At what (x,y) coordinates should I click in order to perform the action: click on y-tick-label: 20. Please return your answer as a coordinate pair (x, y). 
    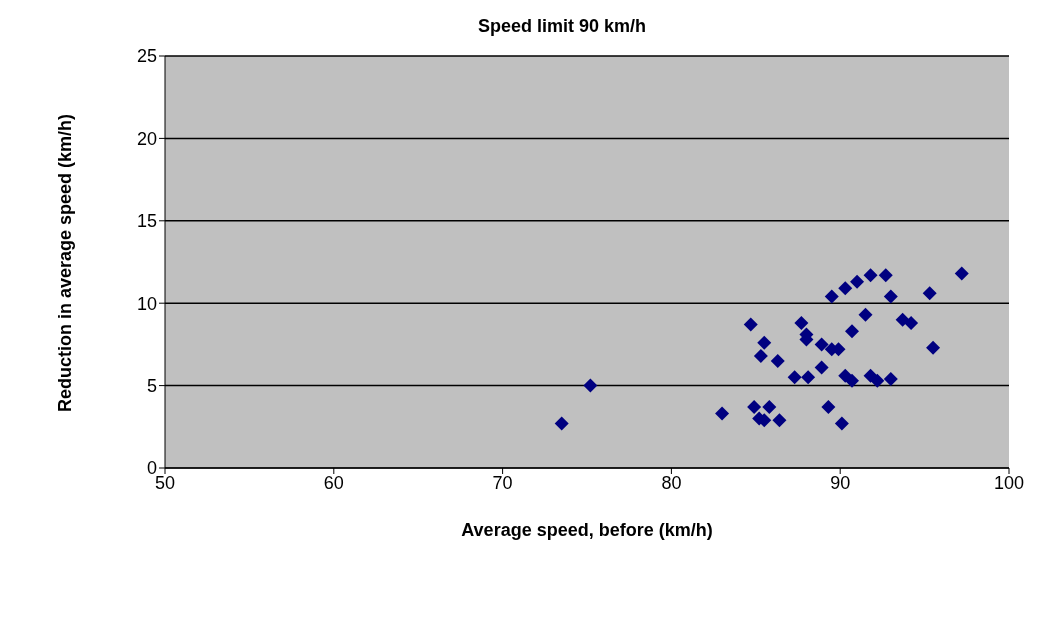
    Looking at the image, I should click on (146, 138).